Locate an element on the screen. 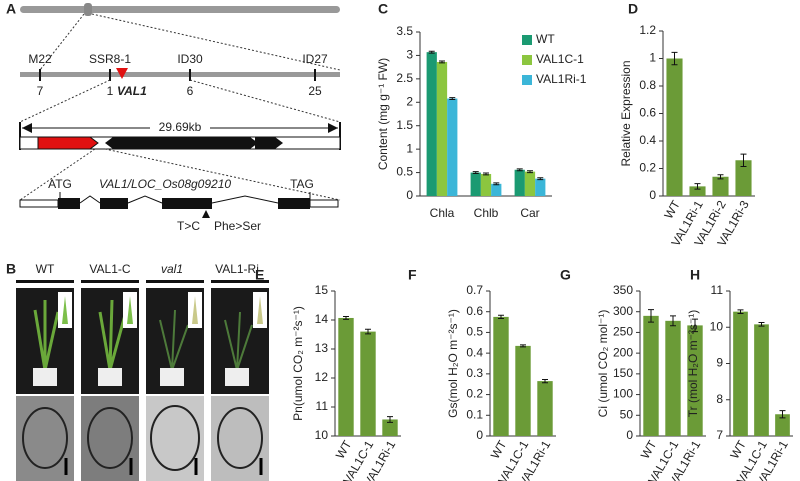  y-tick-label: 150 is located at coordinates (623, 373).